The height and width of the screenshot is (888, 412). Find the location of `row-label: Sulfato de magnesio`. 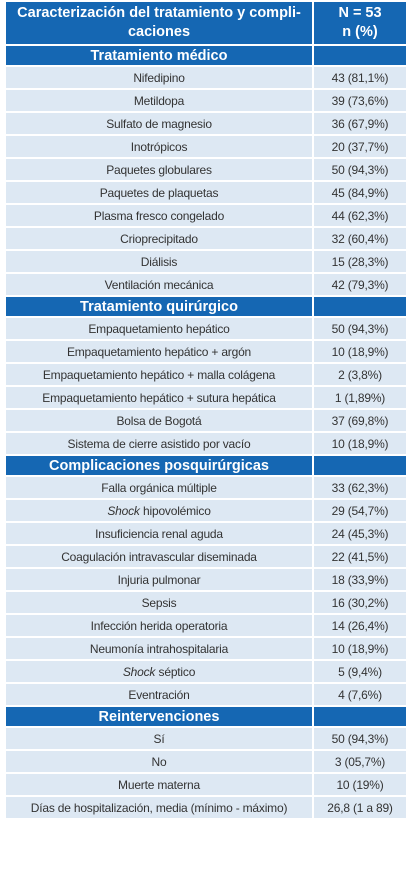

row-label: Sulfato de magnesio is located at coordinates (159, 123).